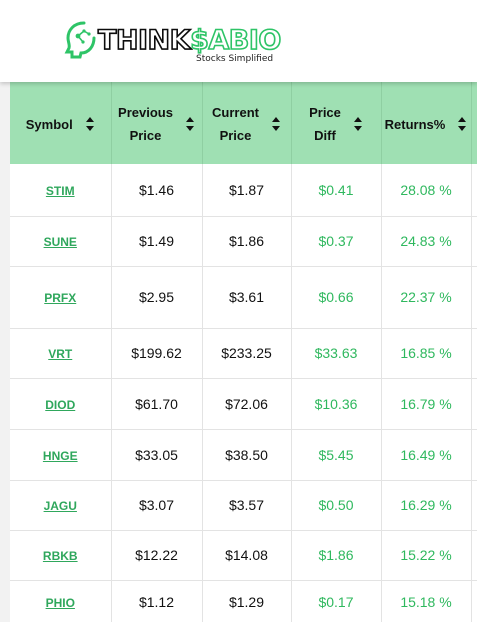  I want to click on column-header-current-price: Current Price, so click(247, 123).